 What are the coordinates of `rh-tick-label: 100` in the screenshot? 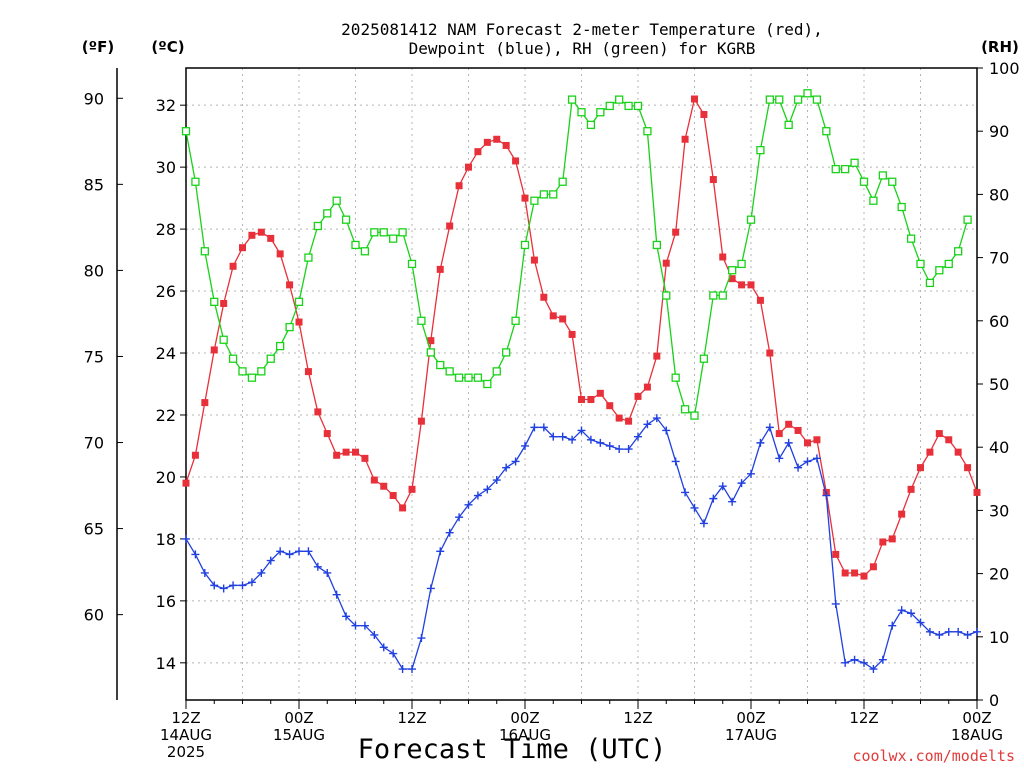 It's located at (1004, 68).